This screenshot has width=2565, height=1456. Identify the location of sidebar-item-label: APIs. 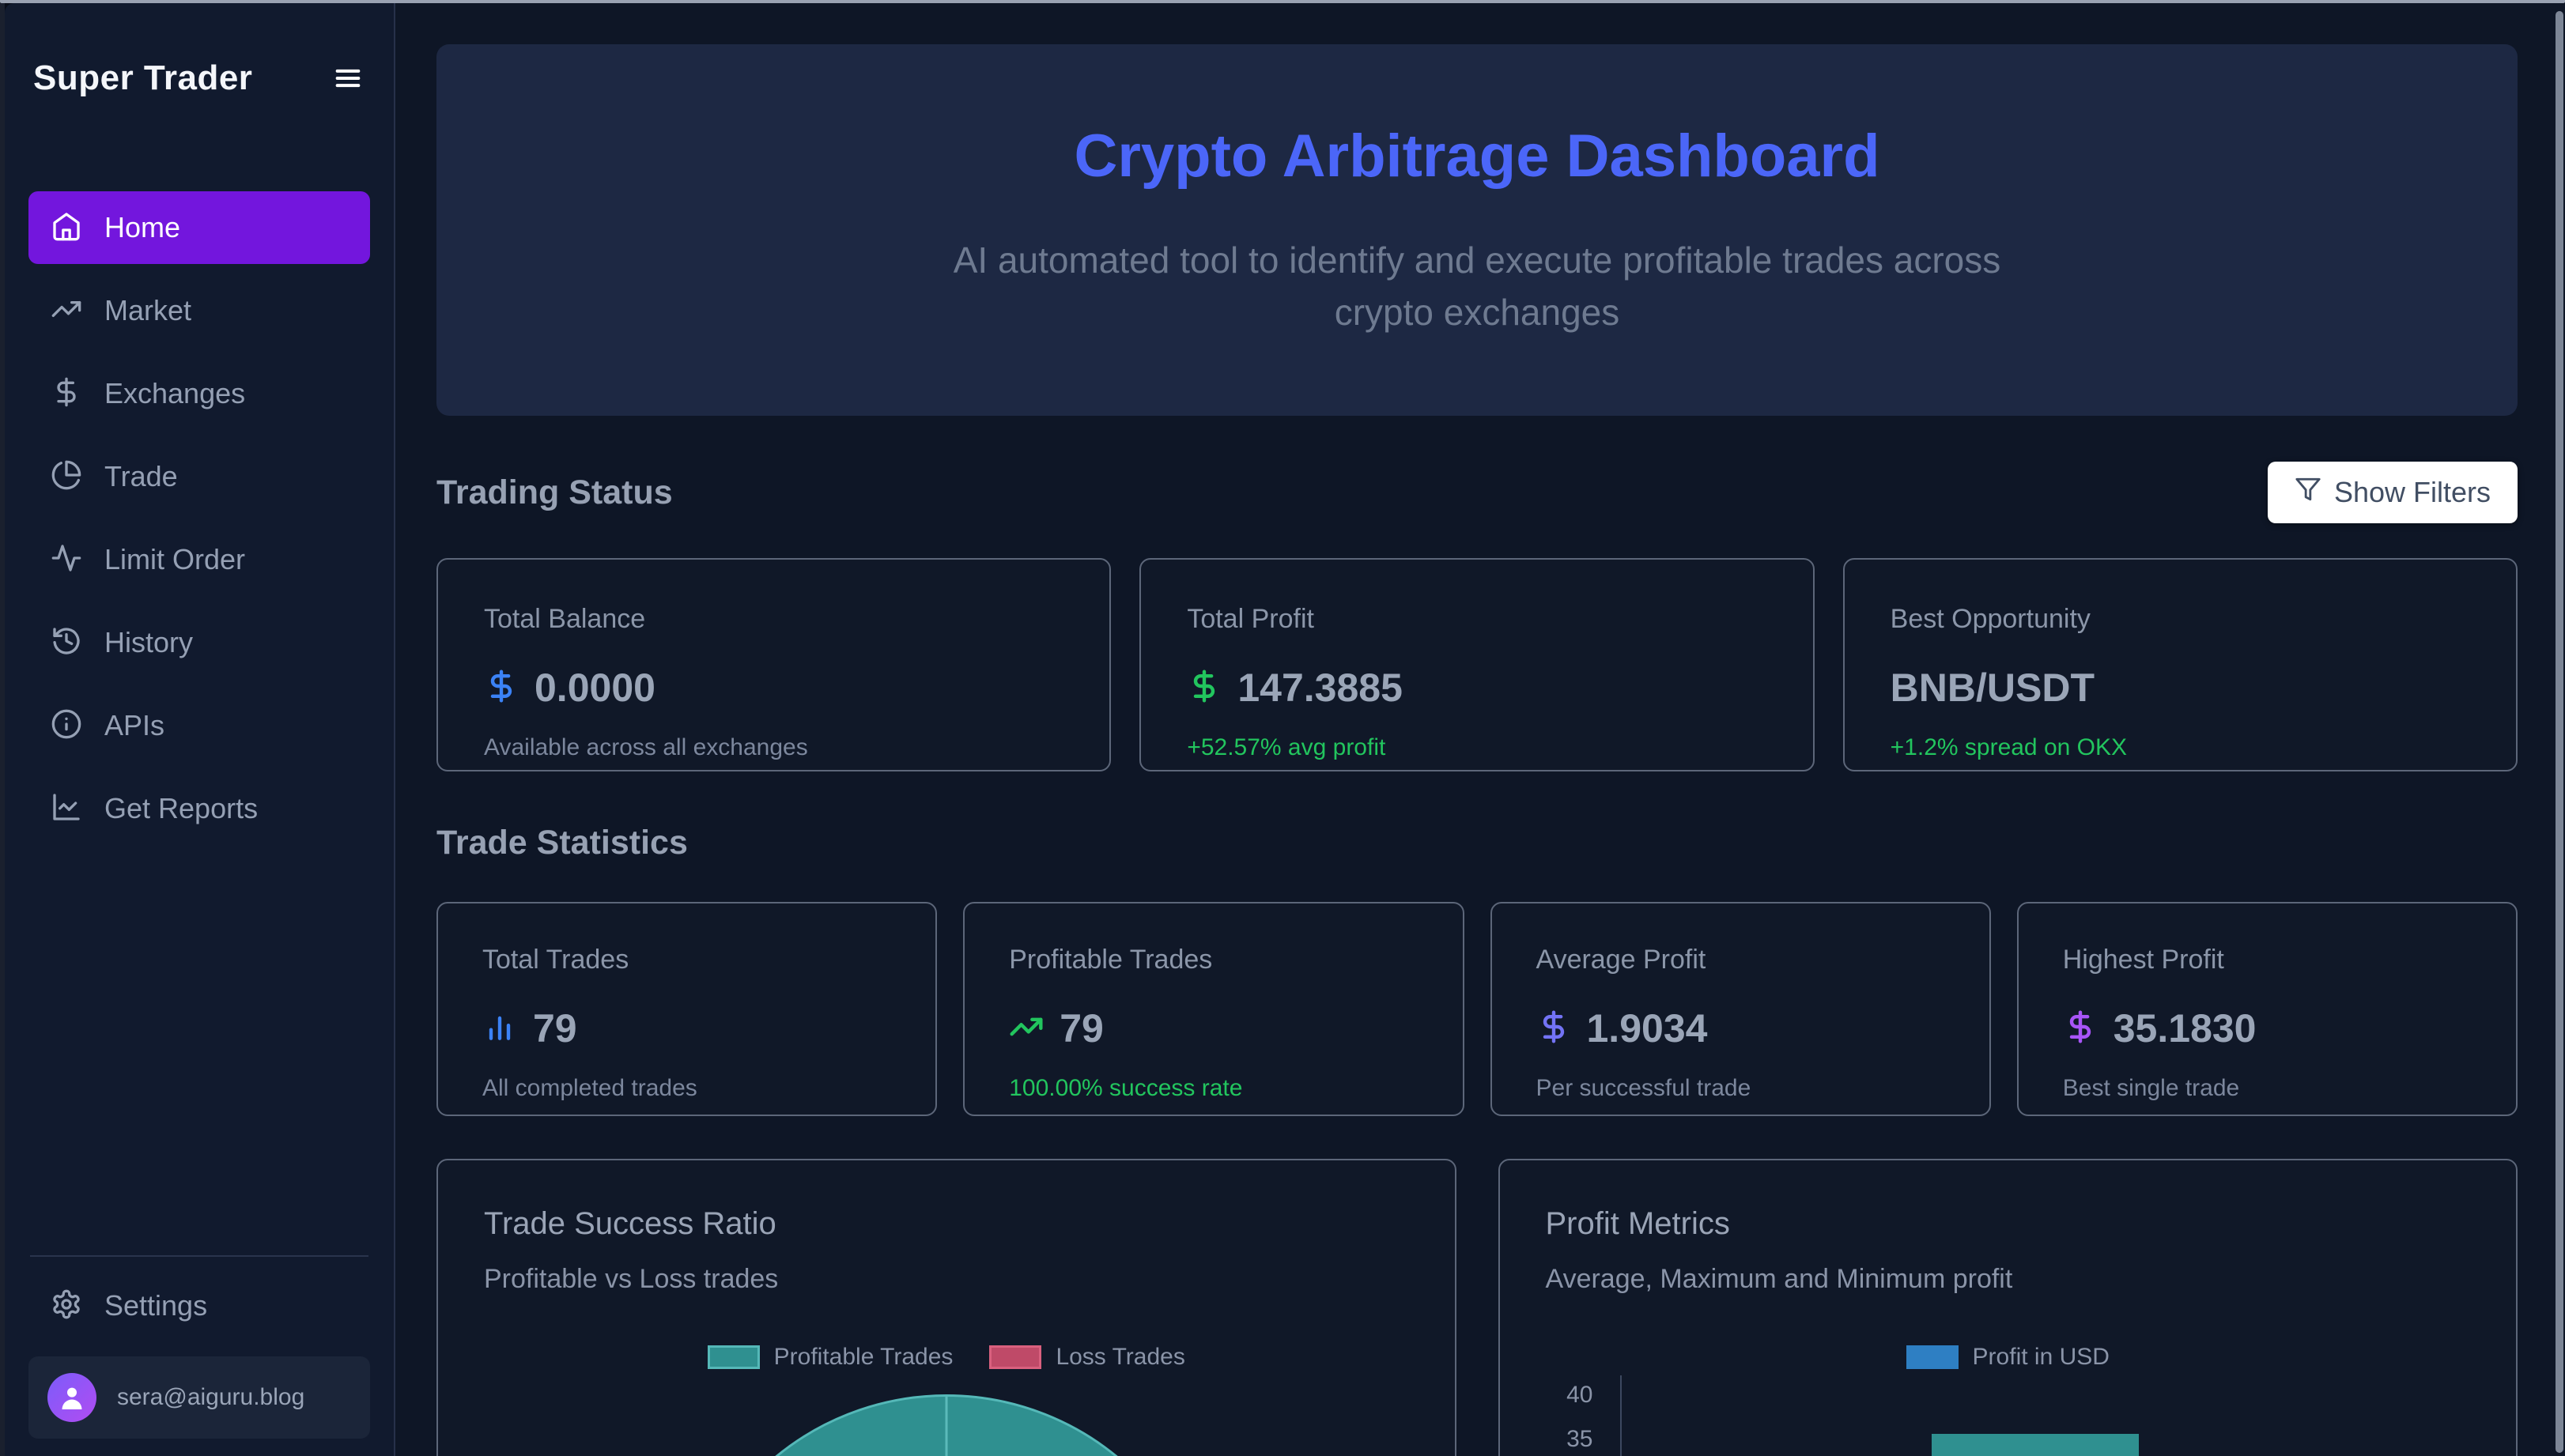
(135, 725).